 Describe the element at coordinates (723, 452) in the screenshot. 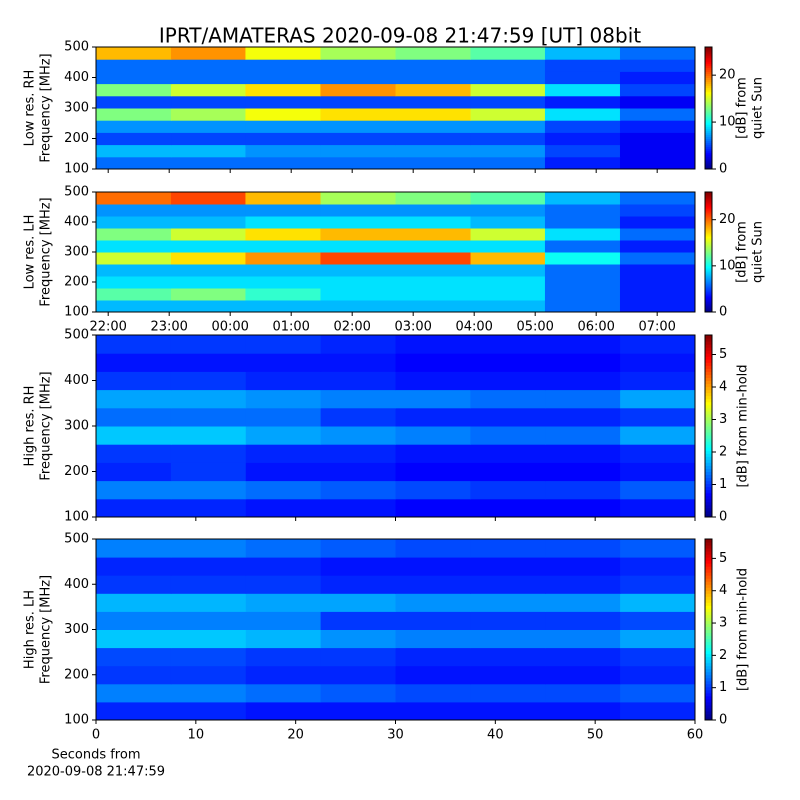

I see `colorbar-tick-label: 2` at that location.